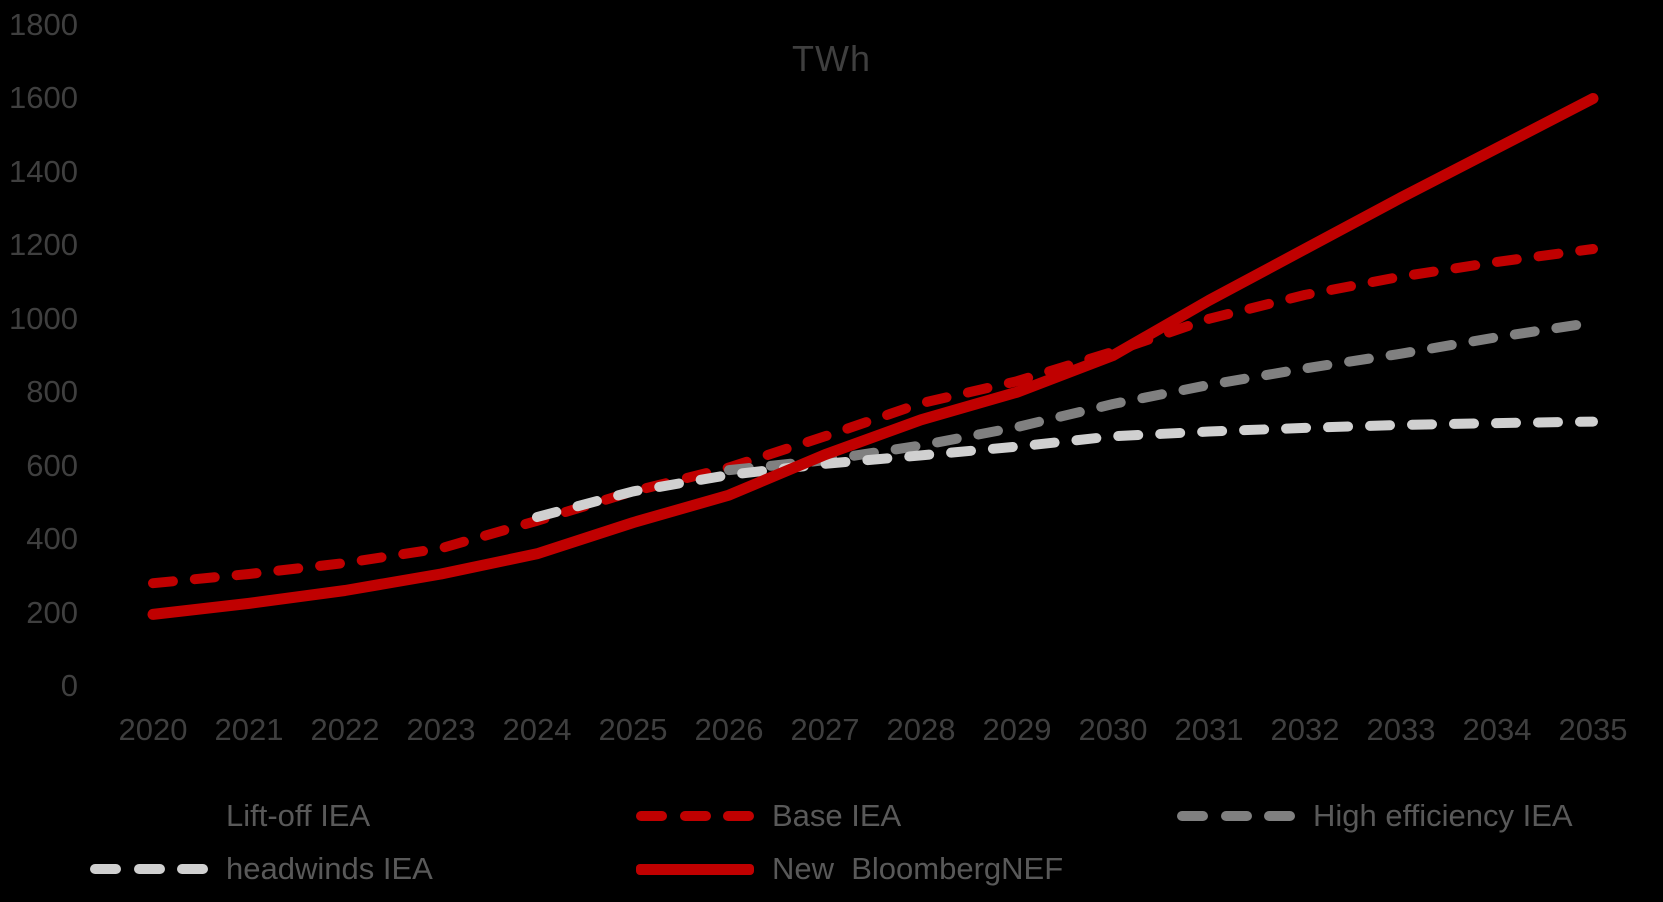 This screenshot has height=902, width=1663. Describe the element at coordinates (1593, 729) in the screenshot. I see `x-tick-label-2035: 2035` at that location.